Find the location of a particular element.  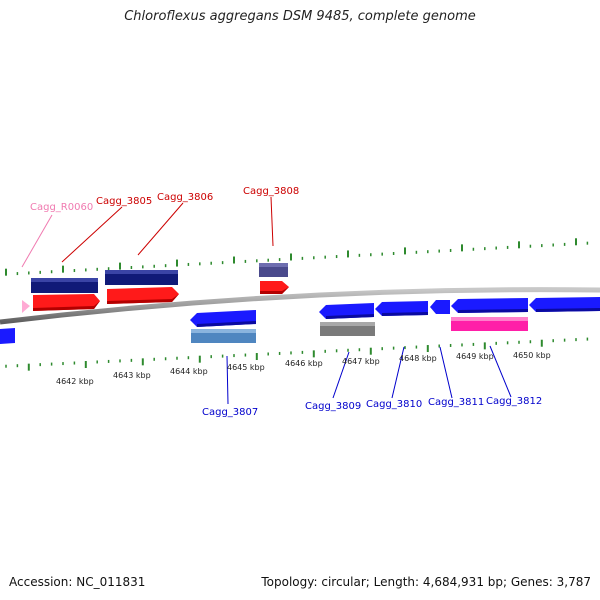

gene-label-cagg-3812: Cagg_3812 is located at coordinates (514, 401).